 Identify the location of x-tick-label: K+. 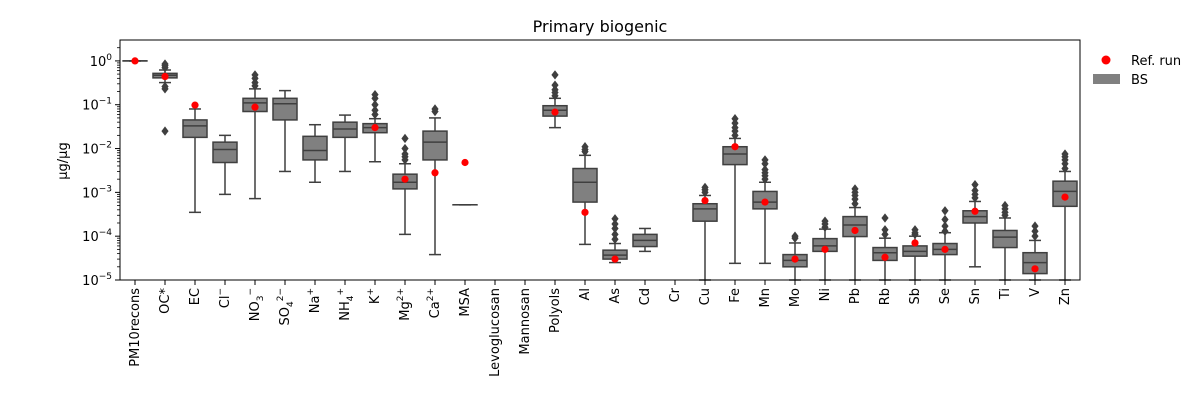
(374, 296).